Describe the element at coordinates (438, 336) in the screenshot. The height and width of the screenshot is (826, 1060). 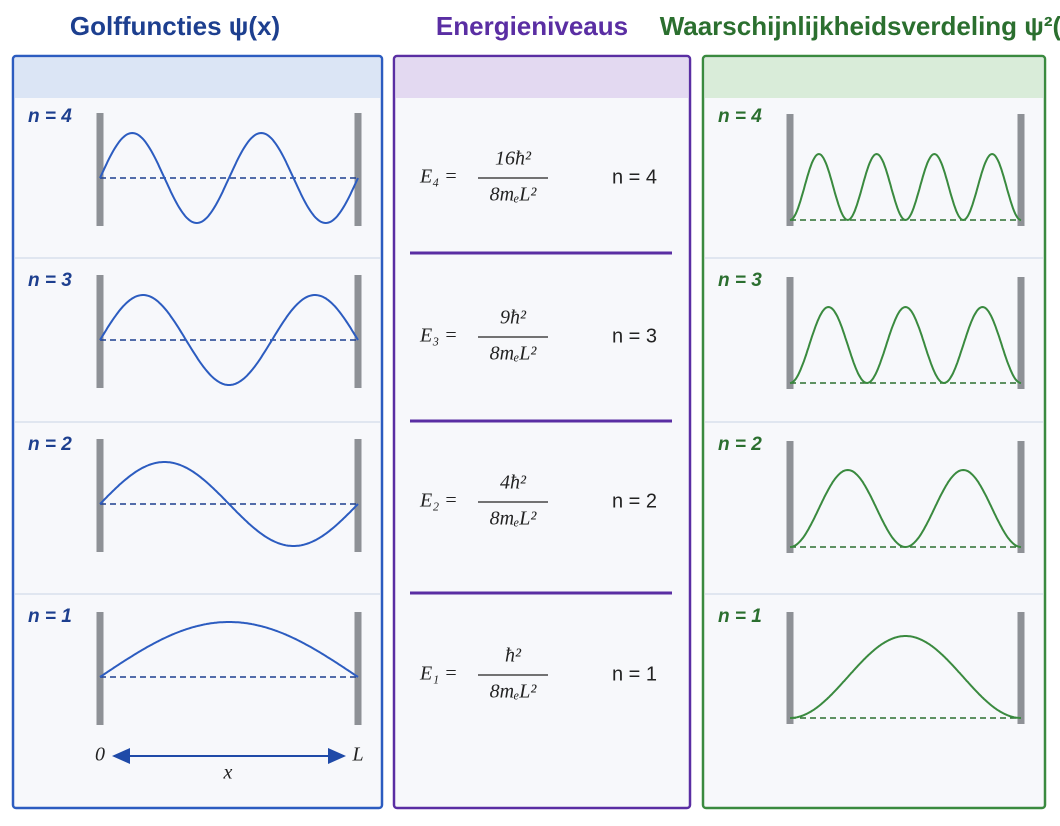
I see `energy-lhs: E₃ =` at that location.